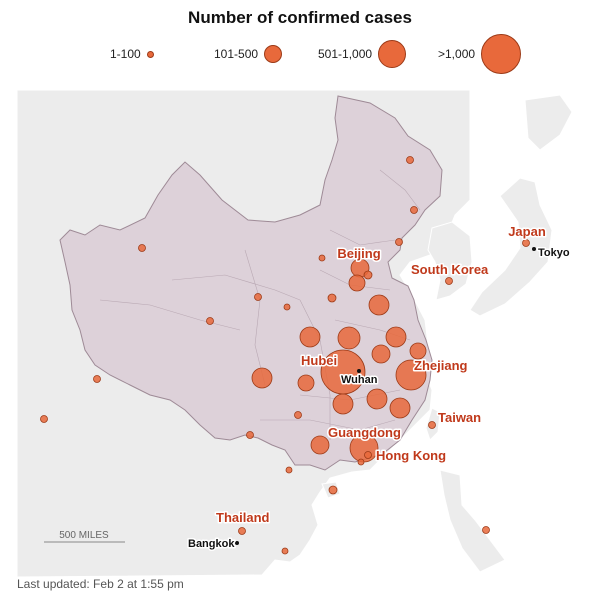 The width and height of the screenshot is (600, 603). Describe the element at coordinates (100, 584) in the screenshot. I see `last-updated: Last updated: Feb 2 at 1:55 pm` at that location.